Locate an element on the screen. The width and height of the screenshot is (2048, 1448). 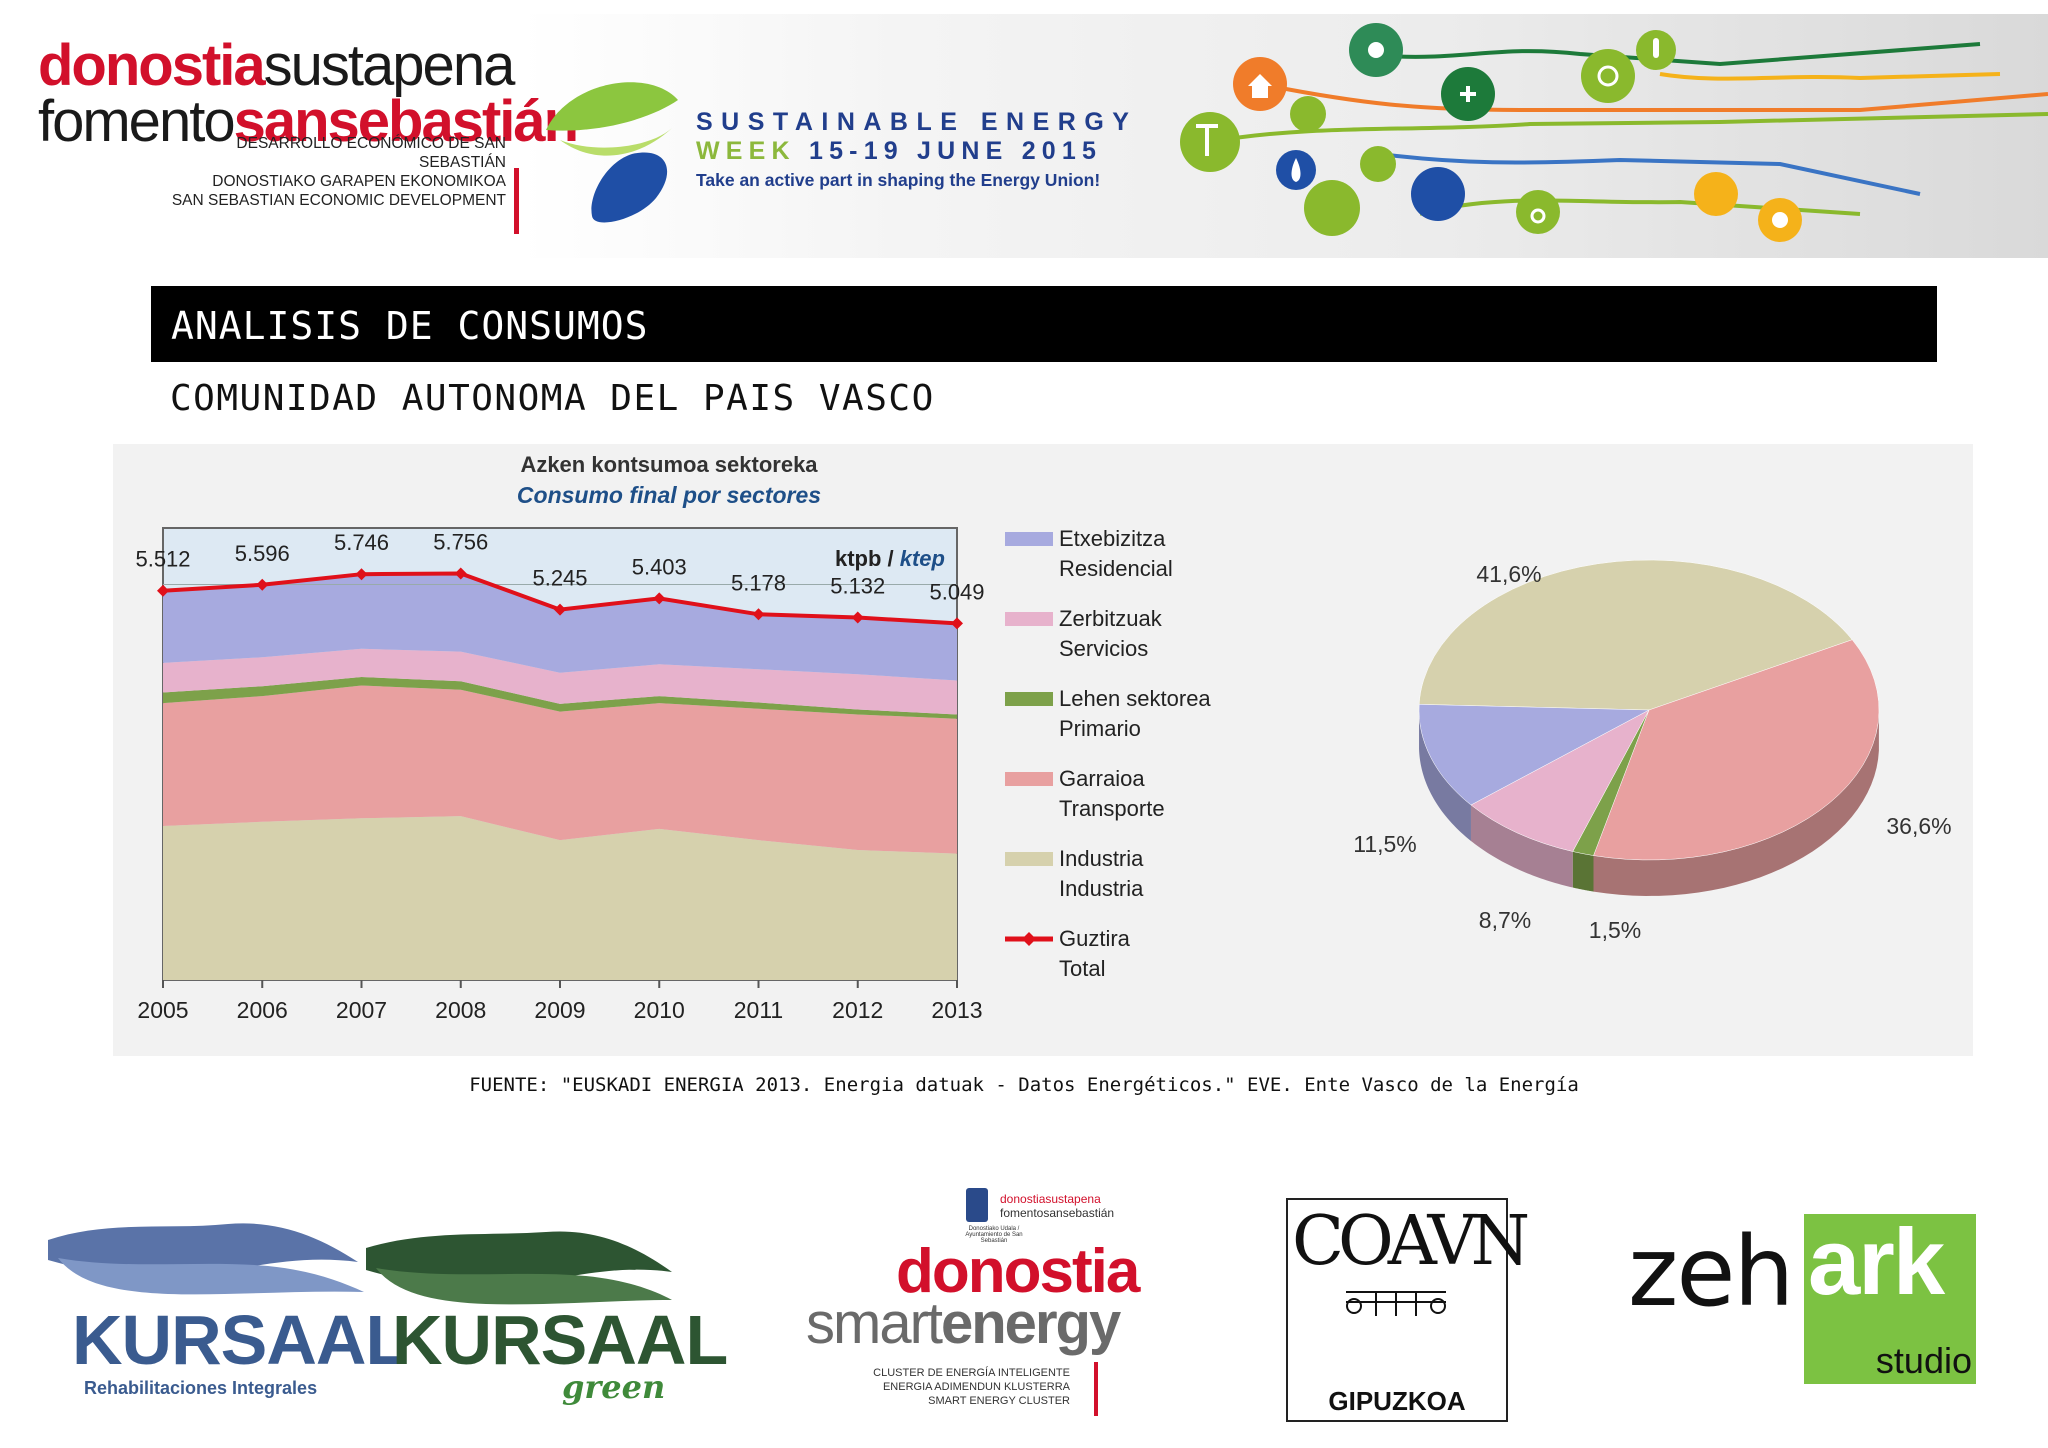
zehark-studio-logo: ark studio zeh is located at coordinates (1806, 1297).